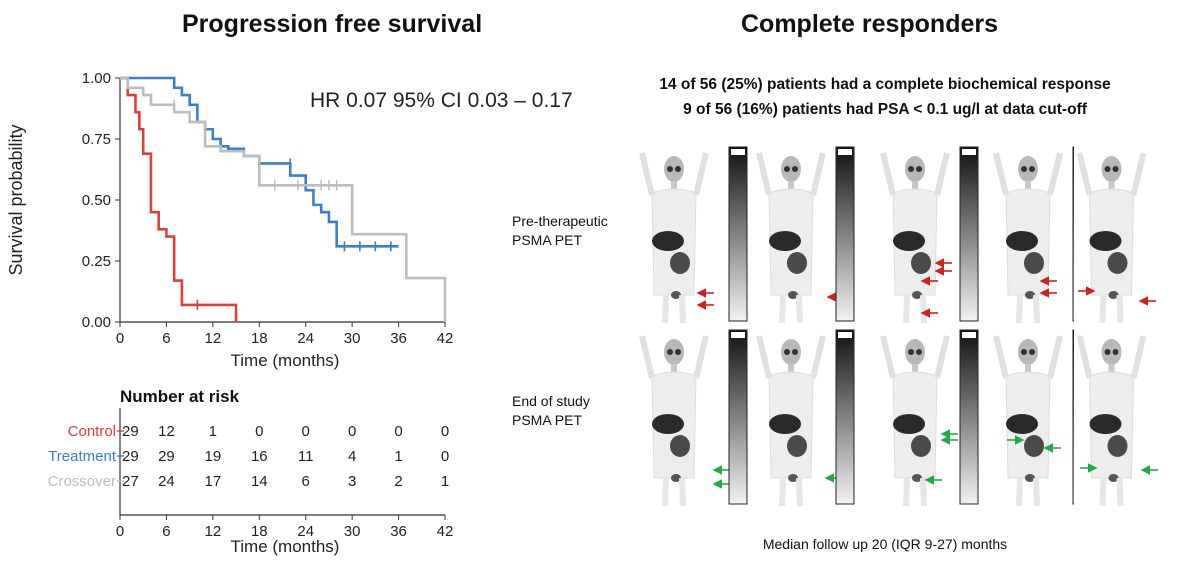  What do you see at coordinates (551, 401) in the screenshot?
I see `end-of-study-label-line1: End of study` at bounding box center [551, 401].